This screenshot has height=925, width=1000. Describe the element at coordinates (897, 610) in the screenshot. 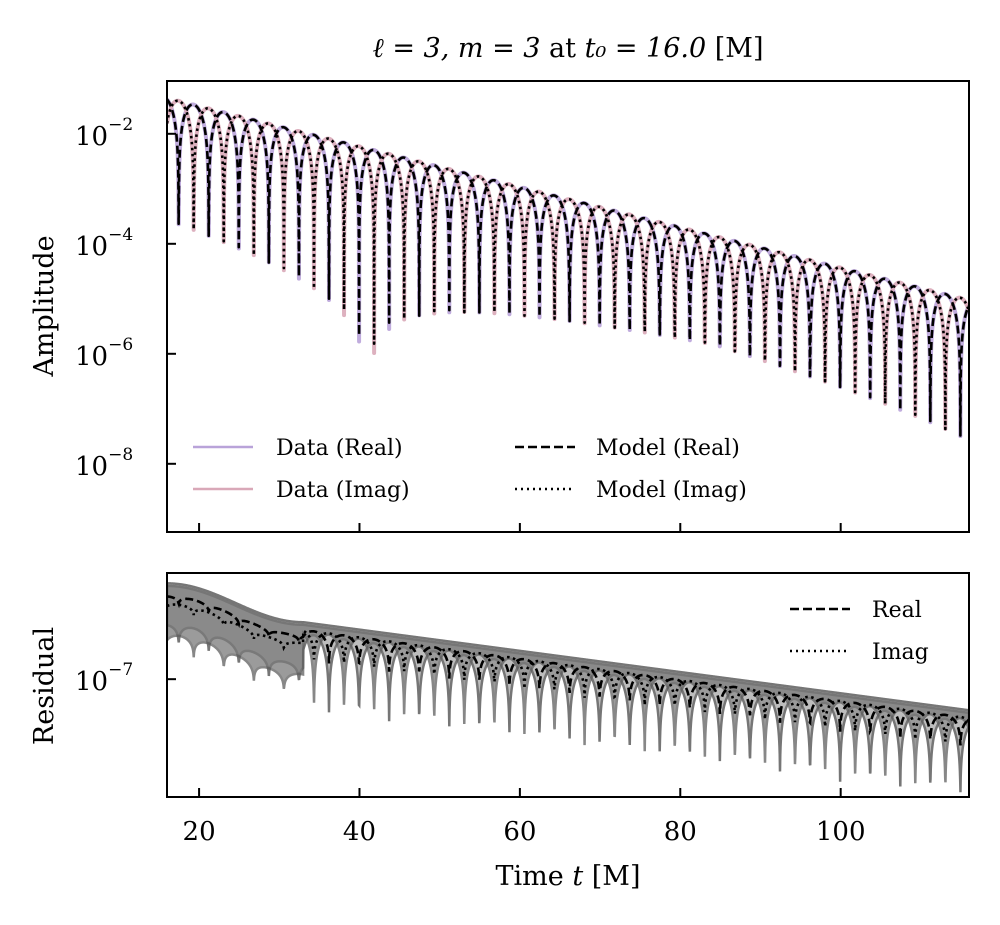

I see `legend-label-residual-real: Real` at that location.